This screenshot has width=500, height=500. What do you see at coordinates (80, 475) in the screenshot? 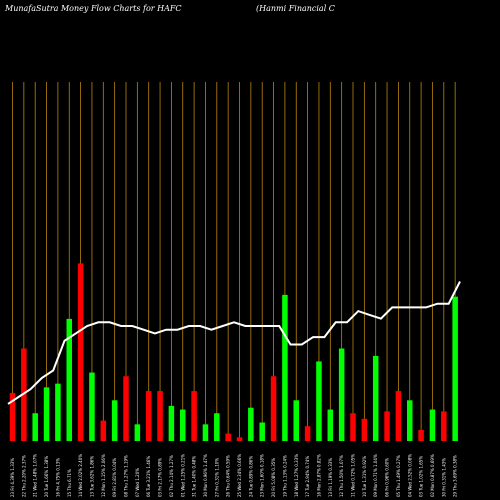
I see `x-tick-label: 14 Wed 2.02% 2.40%` at bounding box center [80, 475].